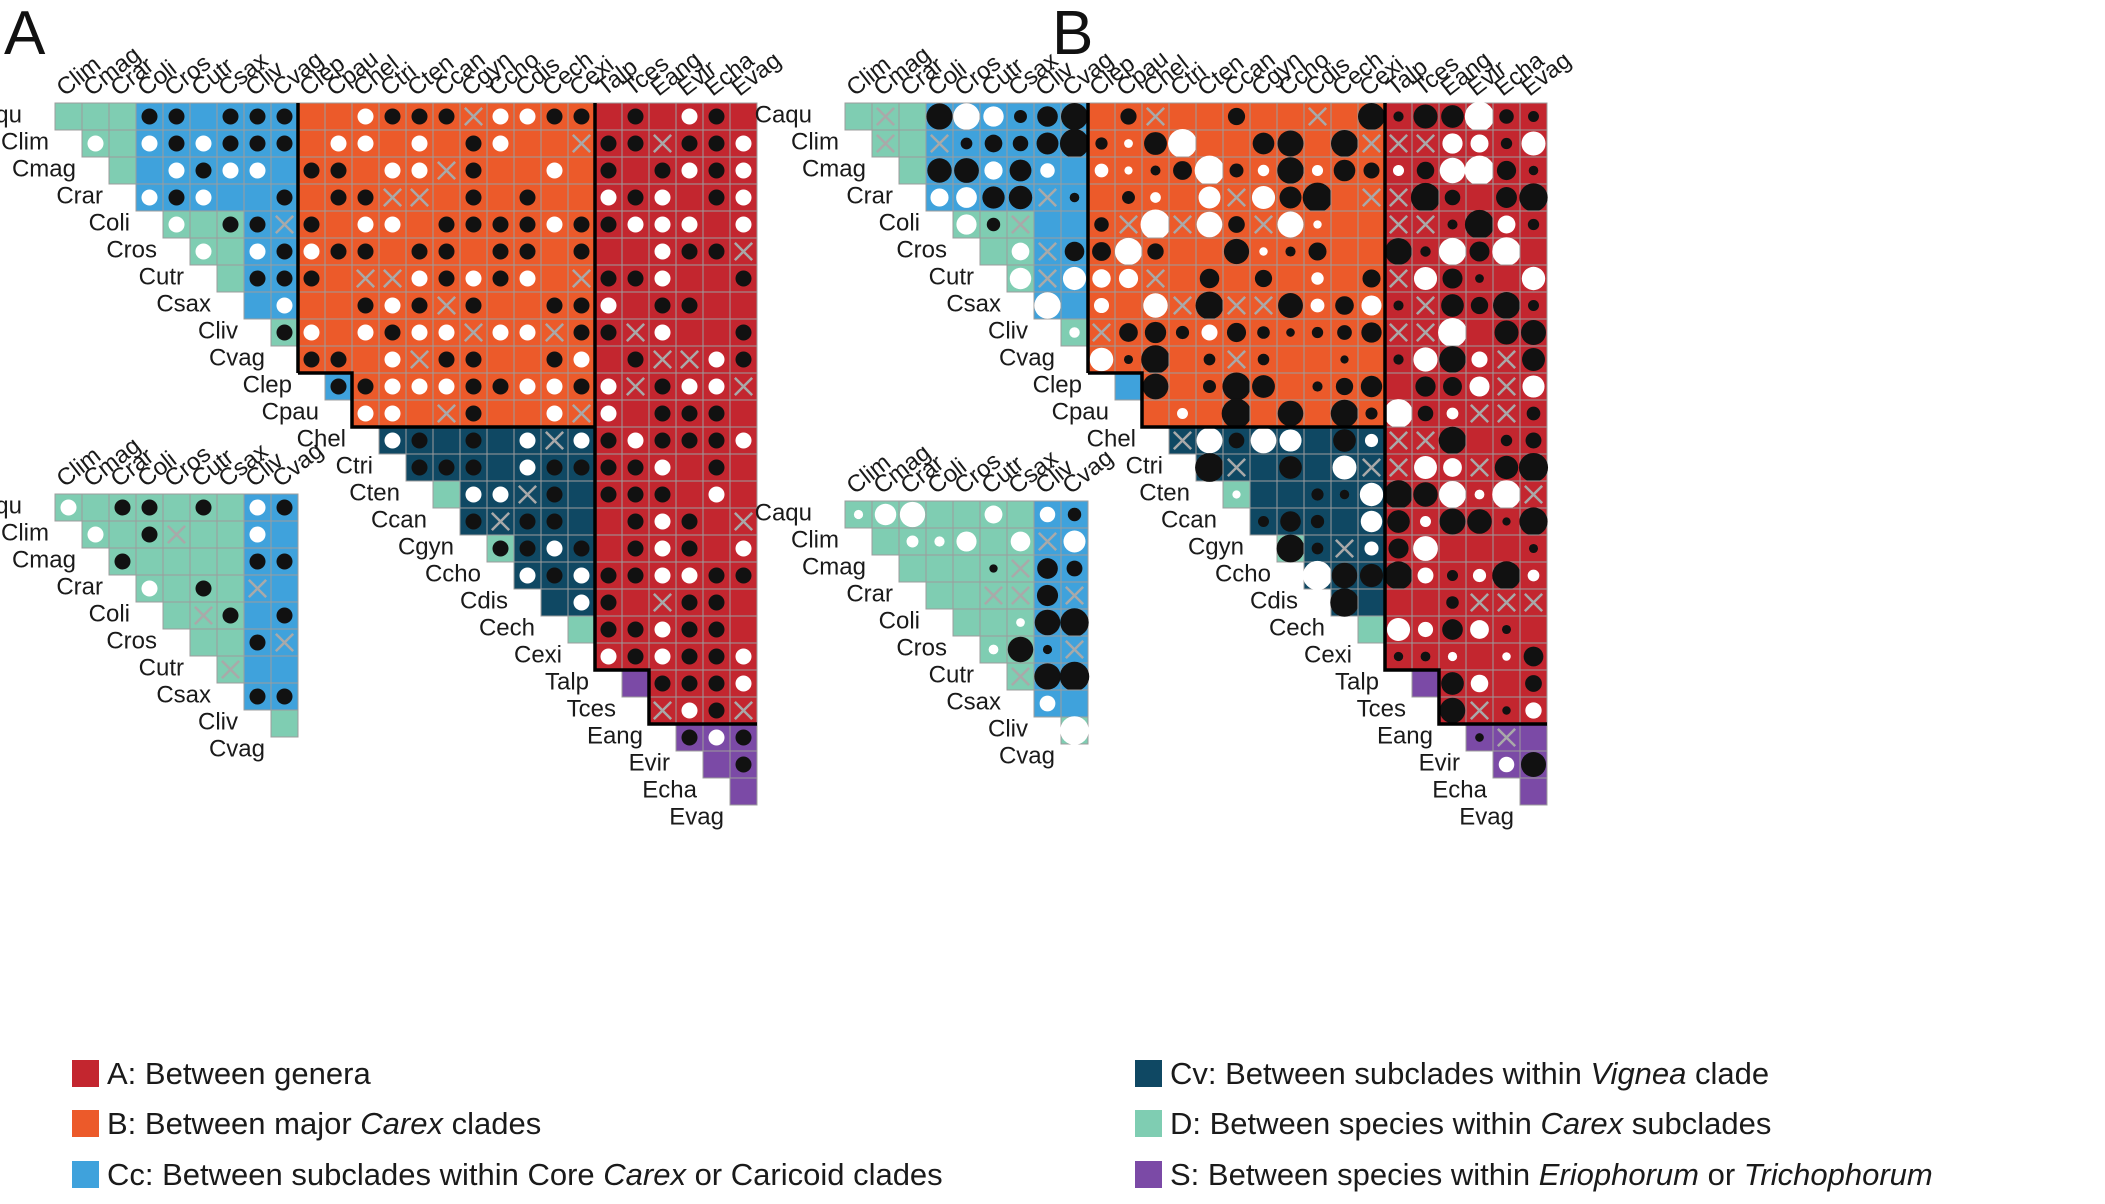 The image size is (2105, 1204). What do you see at coordinates (338, 386) in the screenshot?
I see `a-mark-black-Clep-Cpau` at bounding box center [338, 386].